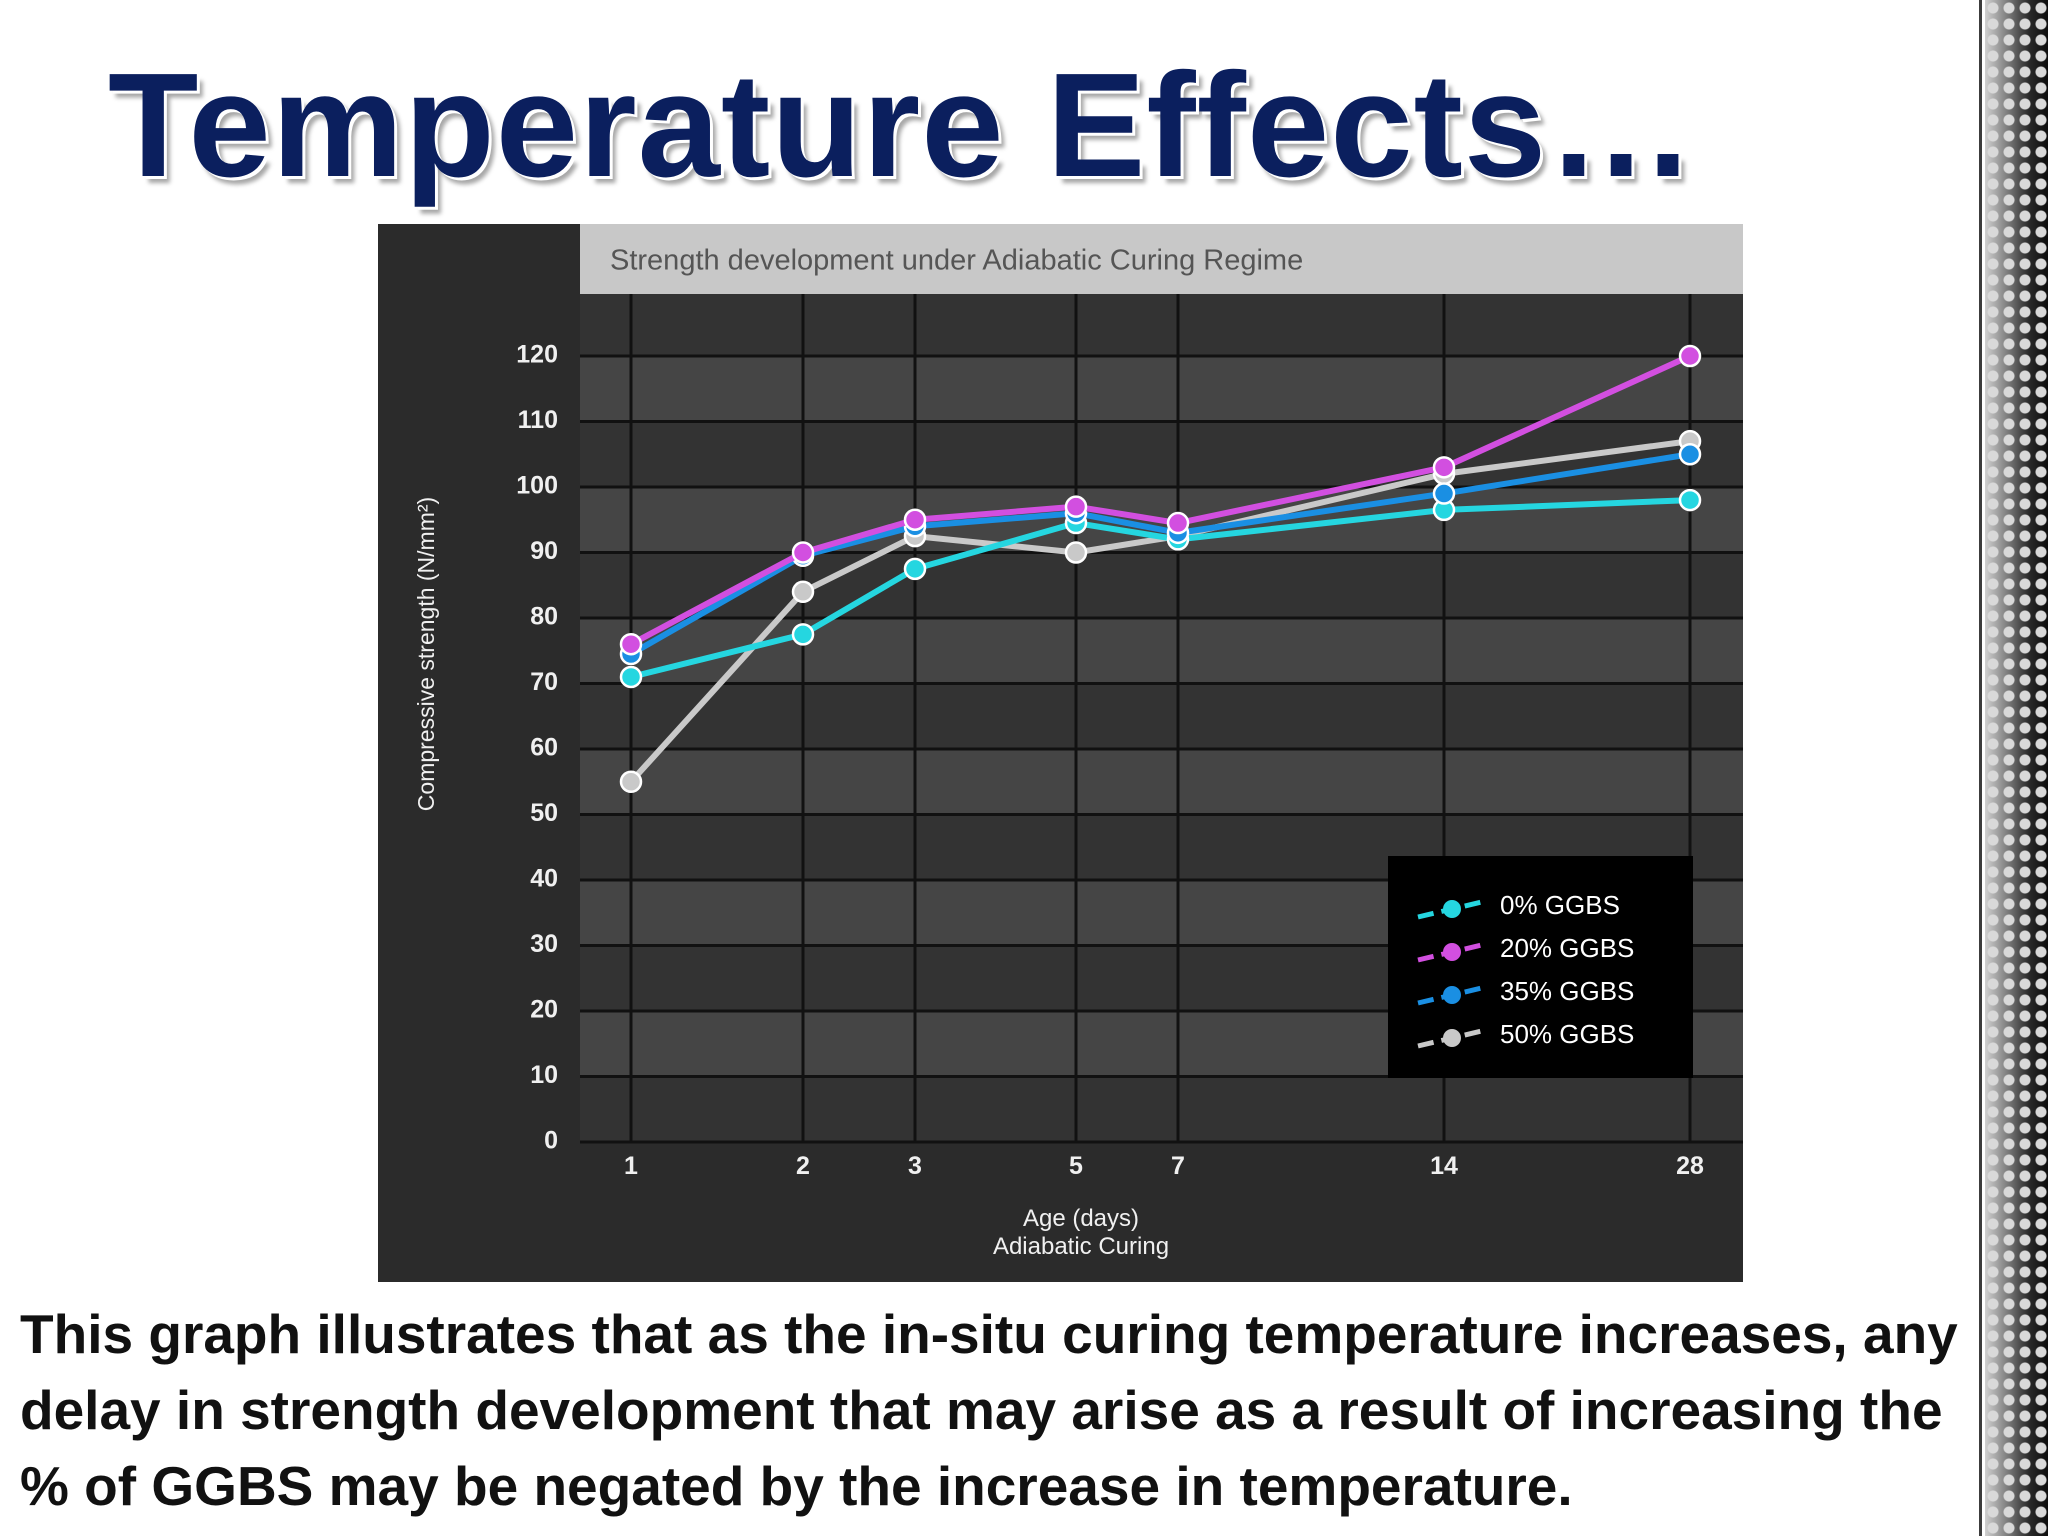 The image size is (2048, 1536). Describe the element at coordinates (1076, 1166) in the screenshot. I see `x-tick-label: 5` at that location.